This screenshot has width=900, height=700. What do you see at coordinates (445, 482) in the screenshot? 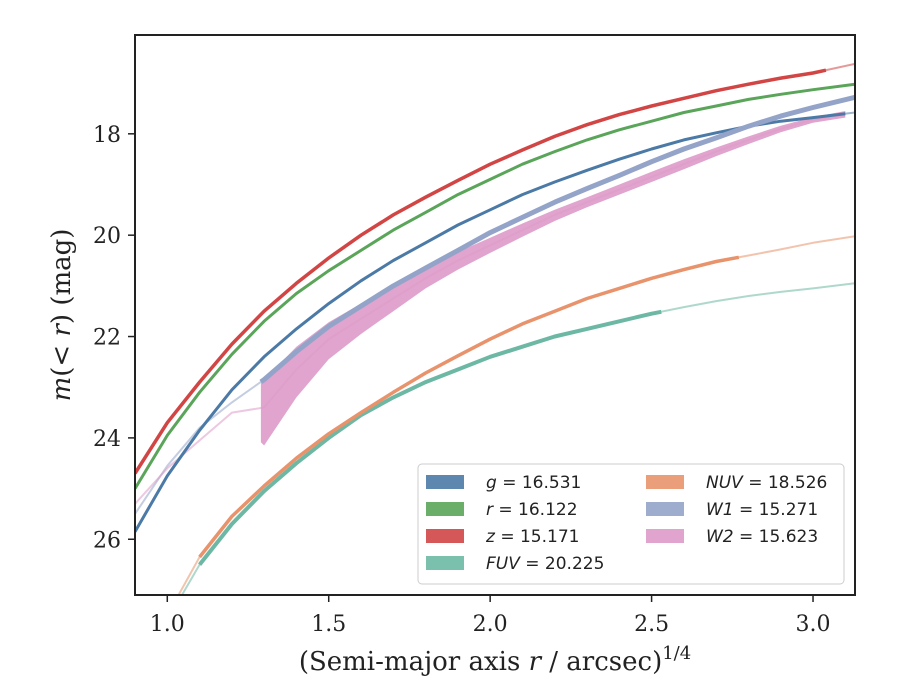
I see `legend-swatch-g` at bounding box center [445, 482].